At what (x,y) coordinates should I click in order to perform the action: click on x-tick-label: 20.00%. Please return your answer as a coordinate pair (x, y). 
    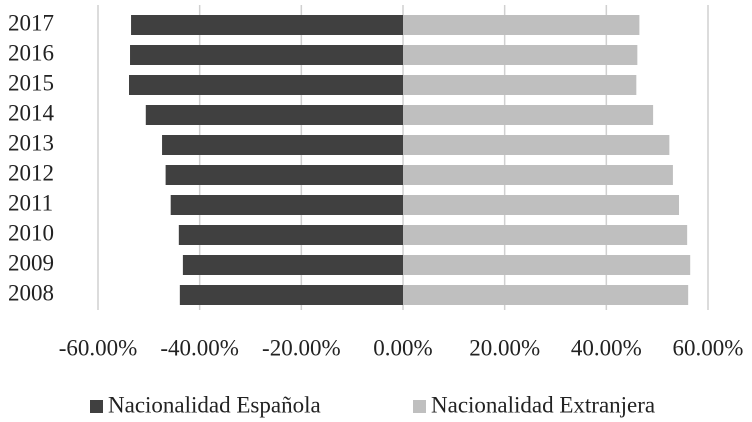
    Looking at the image, I should click on (504, 347).